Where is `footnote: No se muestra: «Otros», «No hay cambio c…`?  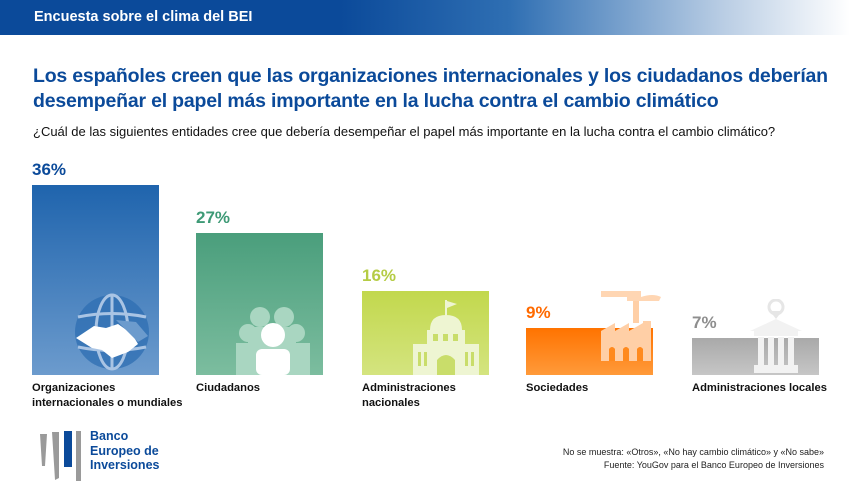
footnote: No se muestra: «Otros», «No hay cambio c… is located at coordinates (693, 459).